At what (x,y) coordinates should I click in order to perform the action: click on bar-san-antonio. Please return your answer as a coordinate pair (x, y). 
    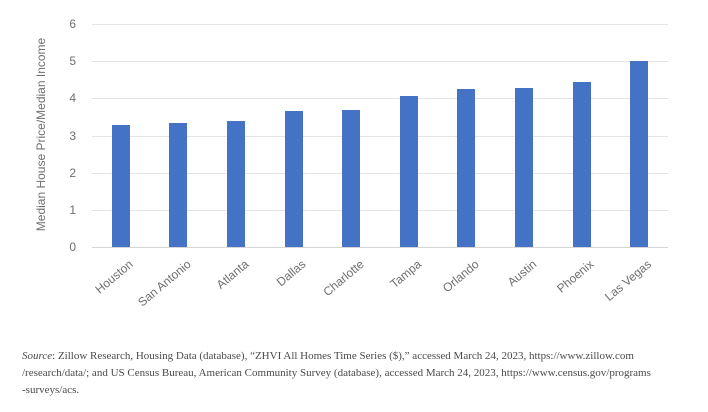
    Looking at the image, I should click on (178, 184).